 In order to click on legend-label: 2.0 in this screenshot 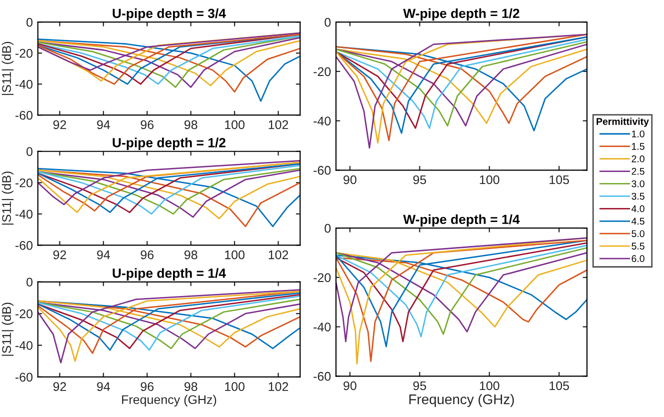, I will do `click(638, 158)`.